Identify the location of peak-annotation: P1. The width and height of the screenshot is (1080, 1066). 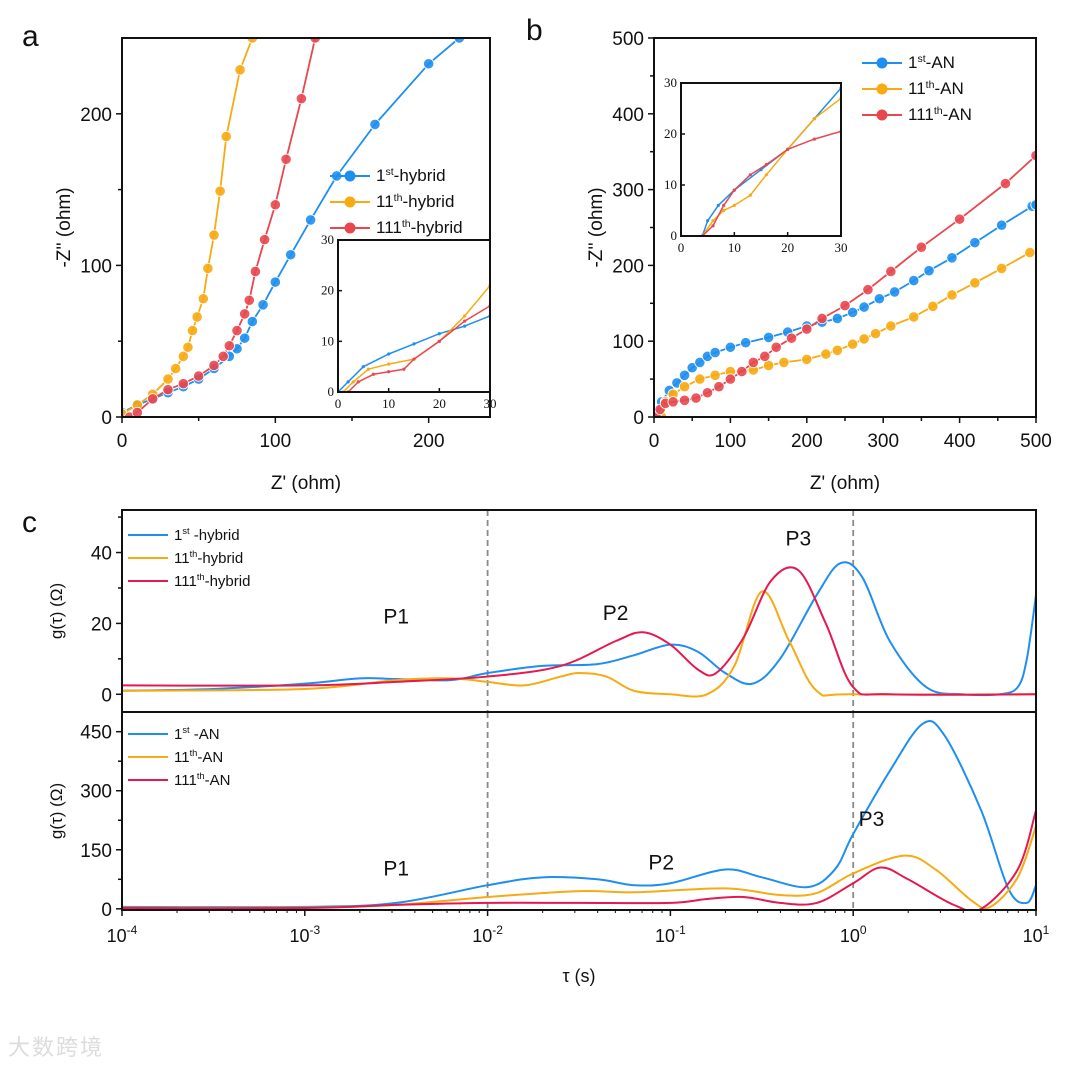
(396, 868).